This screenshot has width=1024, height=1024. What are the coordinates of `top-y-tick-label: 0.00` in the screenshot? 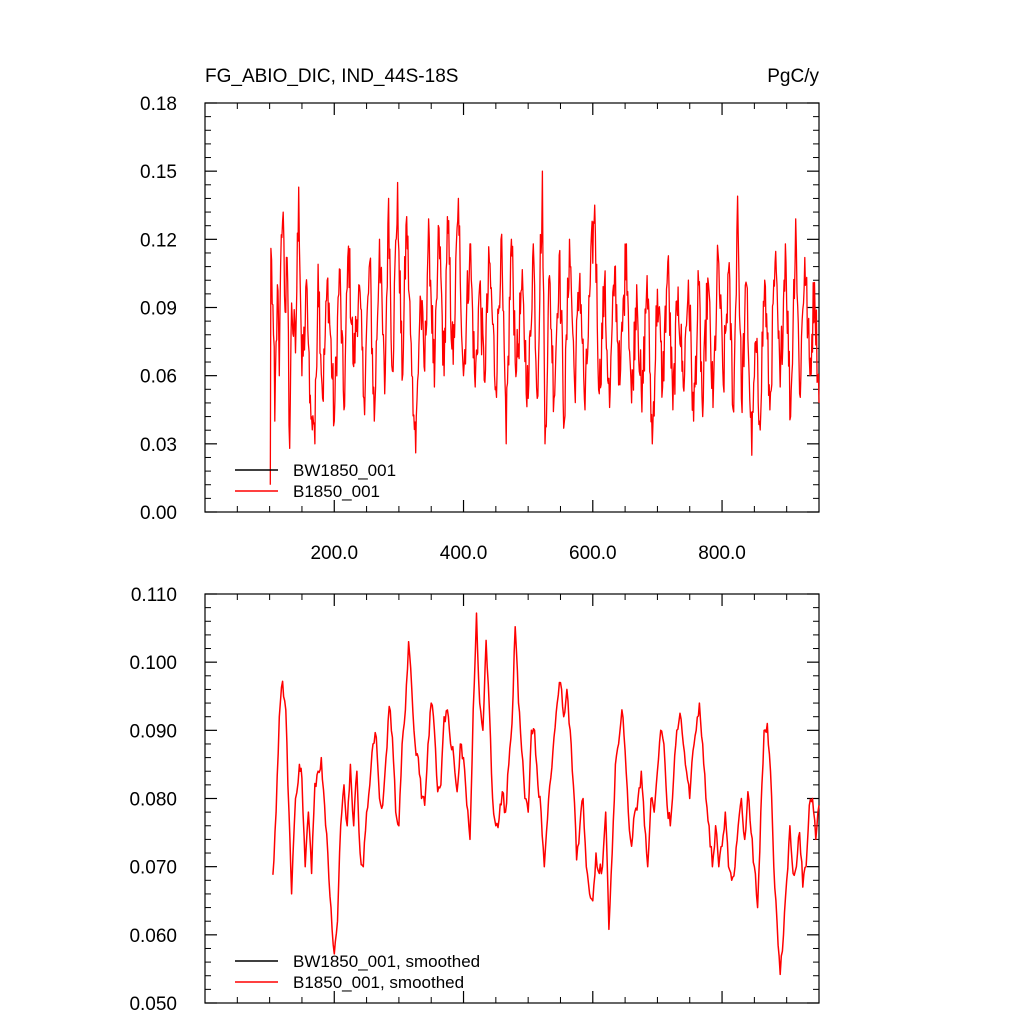 It's located at (158, 513).